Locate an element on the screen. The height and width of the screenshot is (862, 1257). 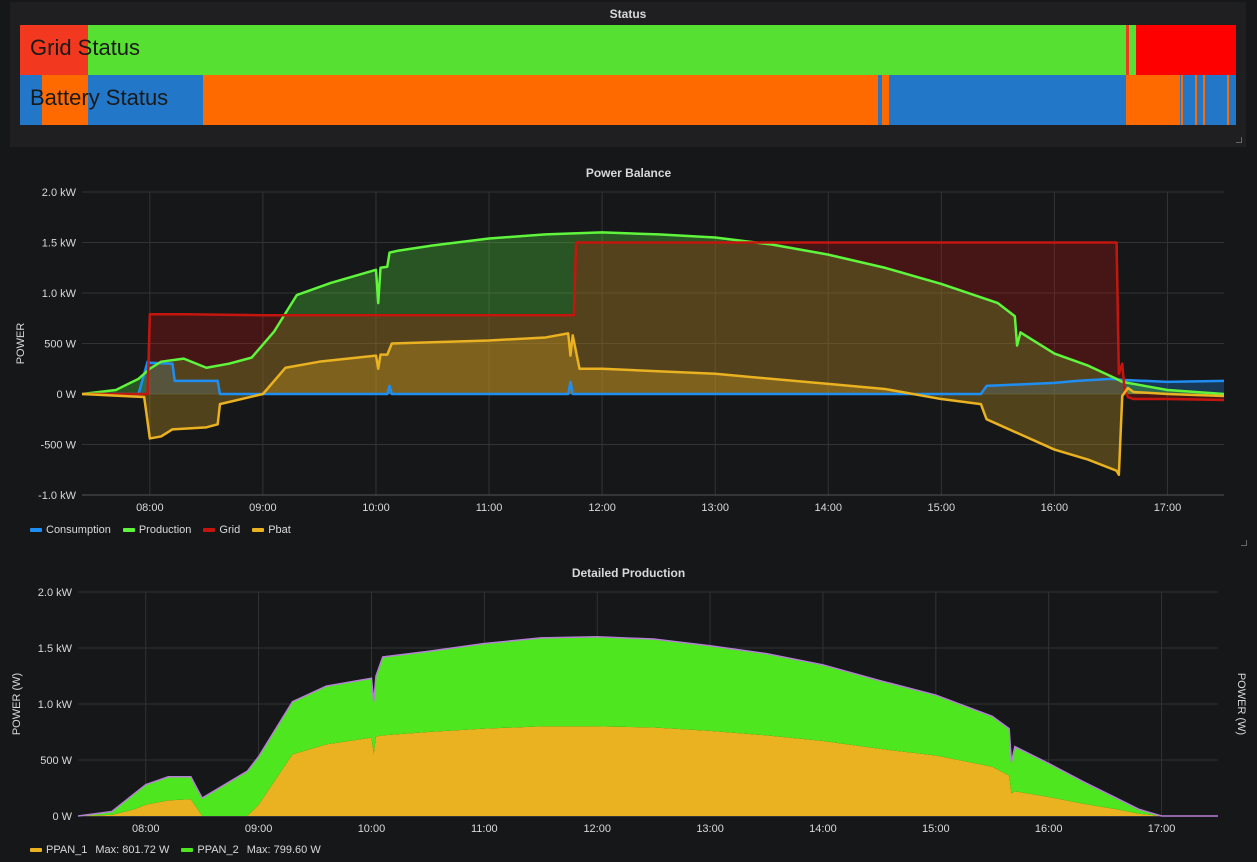
legend-label: Consumption is located at coordinates (78, 530).